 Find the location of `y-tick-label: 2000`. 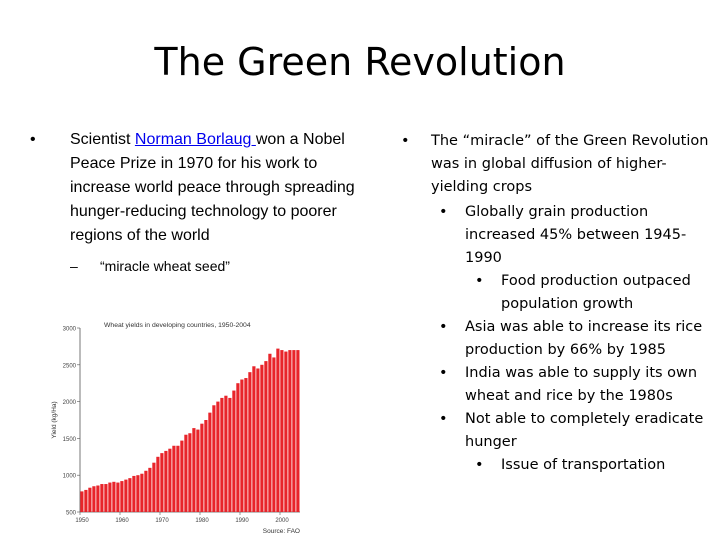

y-tick-label: 2000 is located at coordinates (70, 403).